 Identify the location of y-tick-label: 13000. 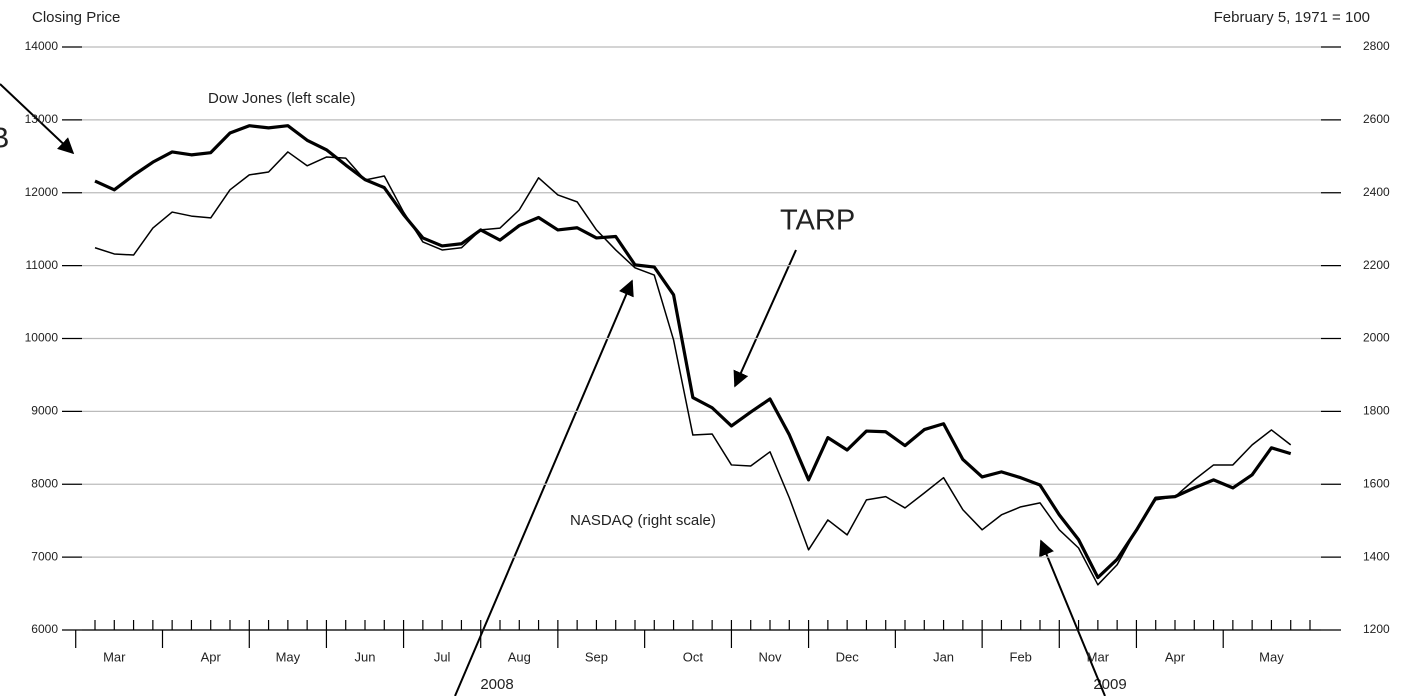
(42, 119).